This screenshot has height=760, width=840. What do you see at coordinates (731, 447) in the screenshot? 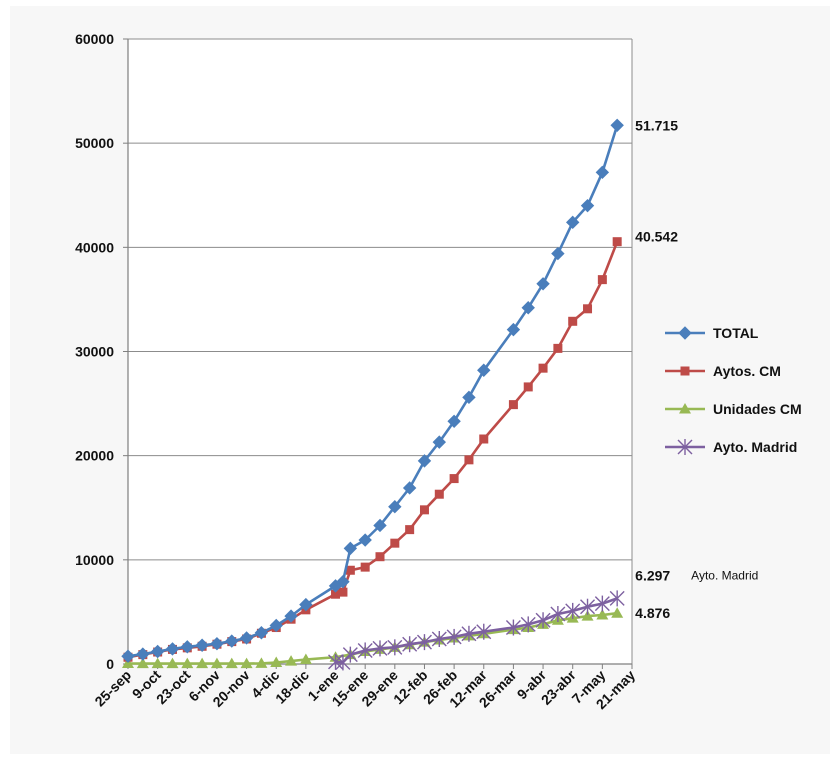
I see `legend-item-ayto-madrid: Ayto. Madrid` at bounding box center [731, 447].